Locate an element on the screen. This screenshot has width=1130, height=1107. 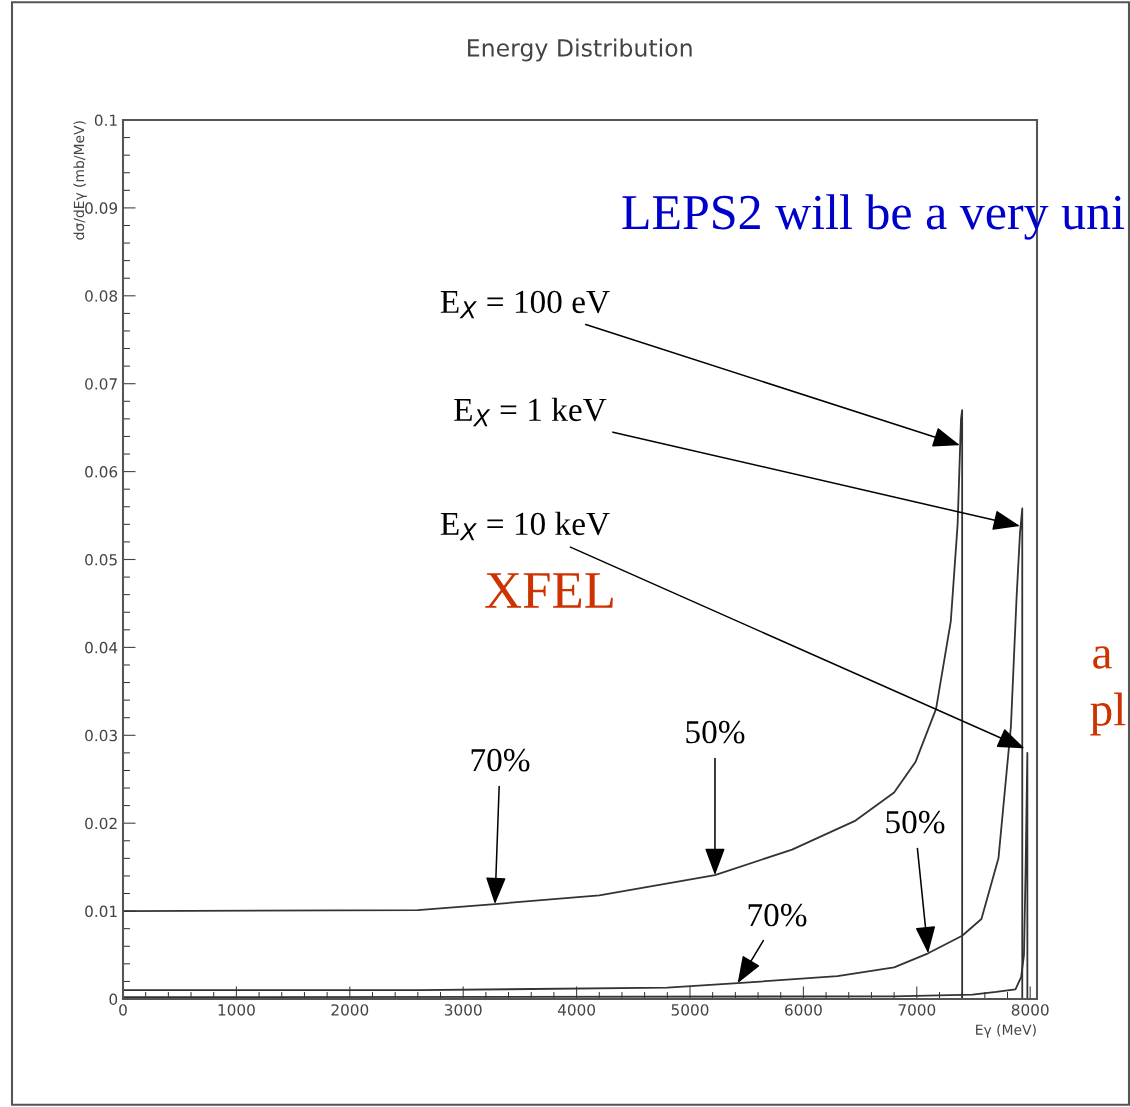
x-tick-label: 2000 is located at coordinates (350, 1010).